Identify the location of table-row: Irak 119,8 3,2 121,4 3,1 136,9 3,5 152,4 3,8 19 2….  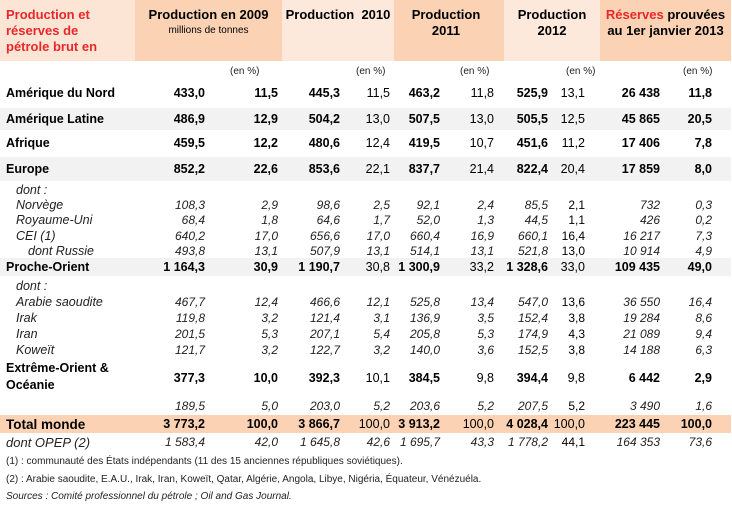
(365, 318).